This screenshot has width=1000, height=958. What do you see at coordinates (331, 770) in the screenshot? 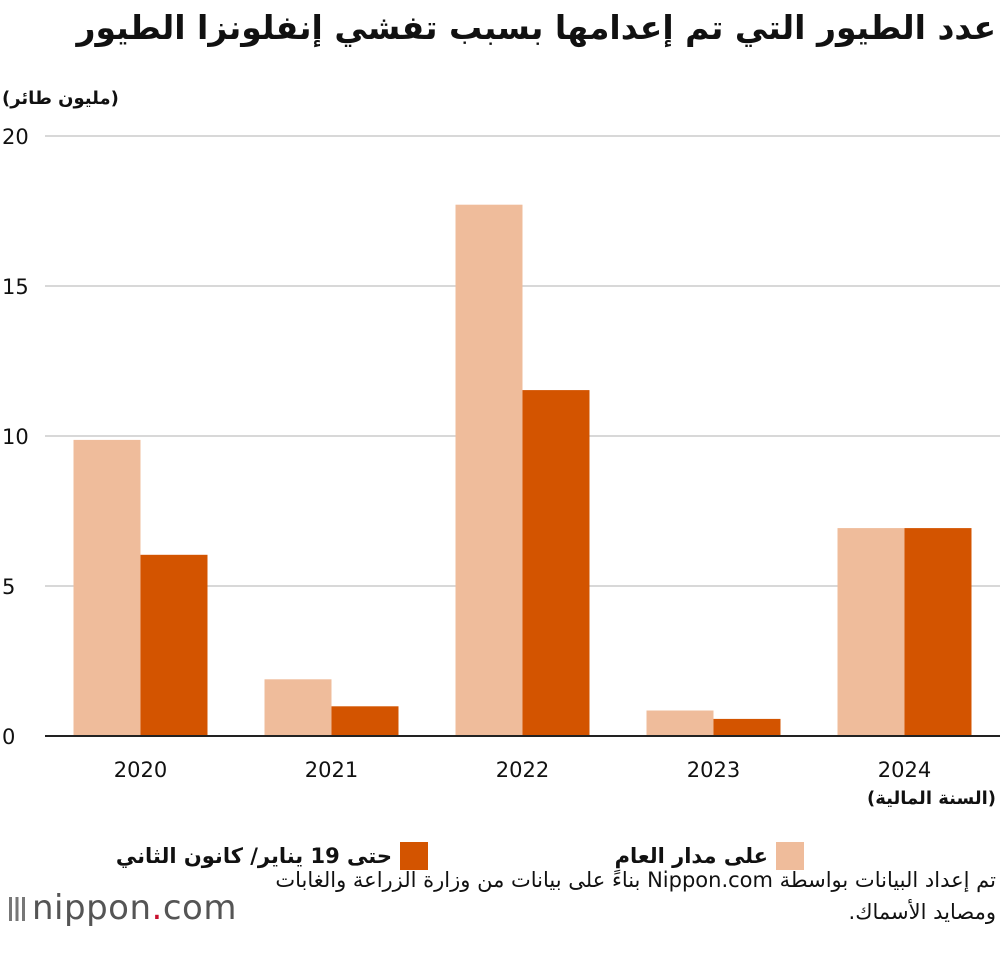
I see `x-tick-label: 2021` at bounding box center [331, 770].